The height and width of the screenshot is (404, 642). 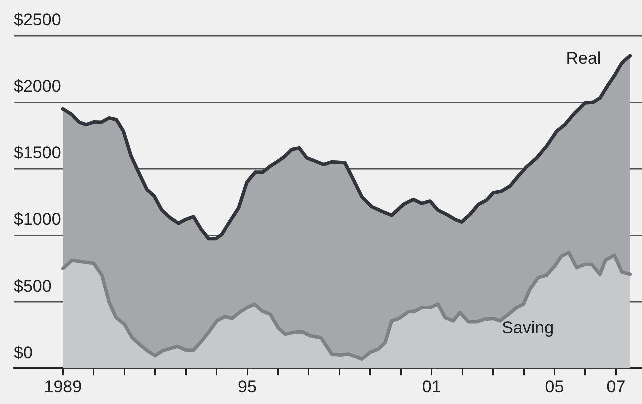 What do you see at coordinates (38, 86) in the screenshot?
I see `y-tick-label: $2000` at bounding box center [38, 86].